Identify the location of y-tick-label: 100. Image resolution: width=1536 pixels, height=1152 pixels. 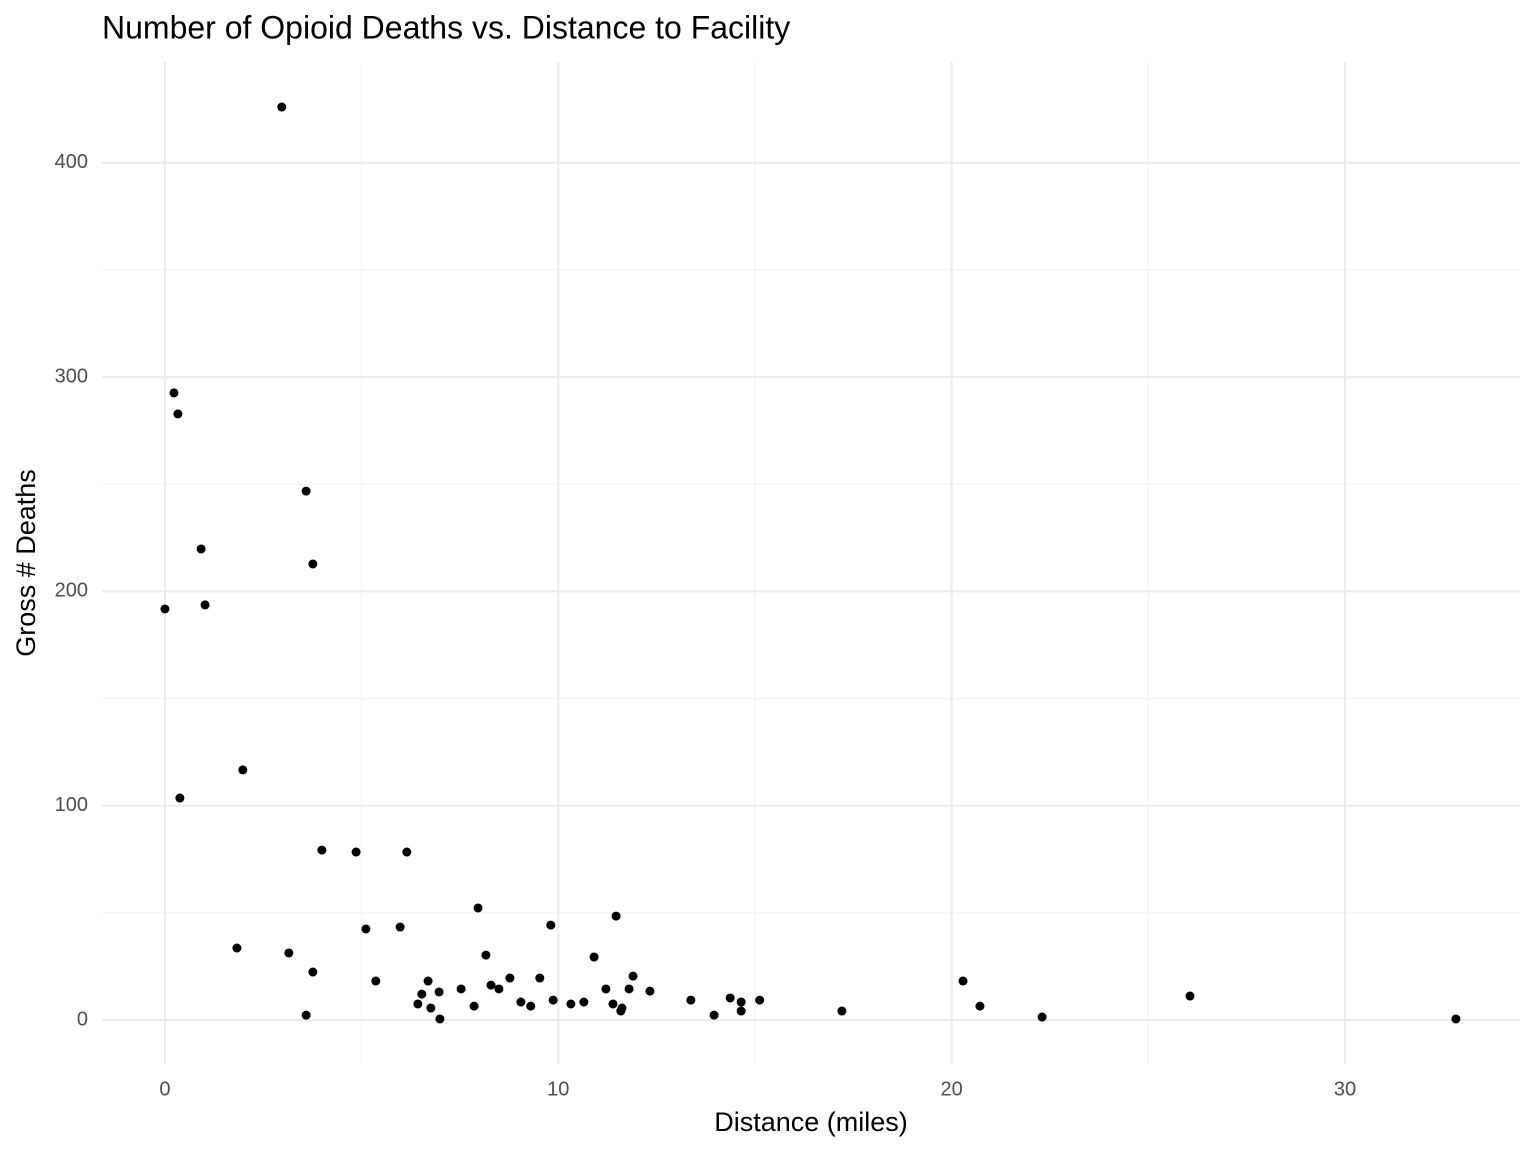
(71, 805).